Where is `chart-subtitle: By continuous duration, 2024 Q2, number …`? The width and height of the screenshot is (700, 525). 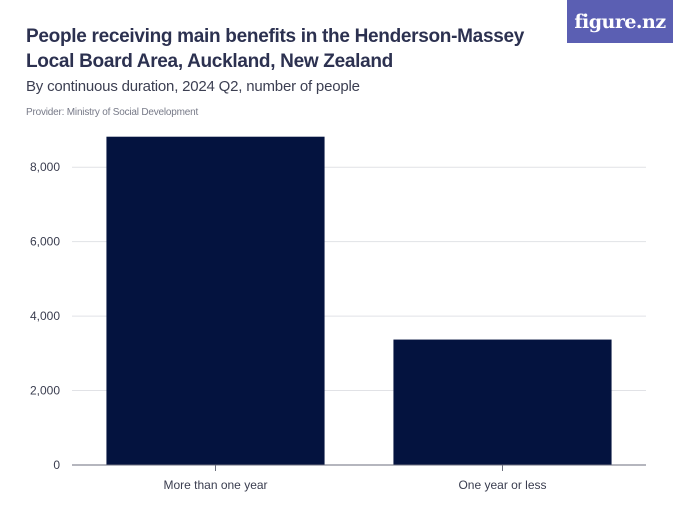 chart-subtitle: By continuous duration, 2024 Q2, number … is located at coordinates (193, 86).